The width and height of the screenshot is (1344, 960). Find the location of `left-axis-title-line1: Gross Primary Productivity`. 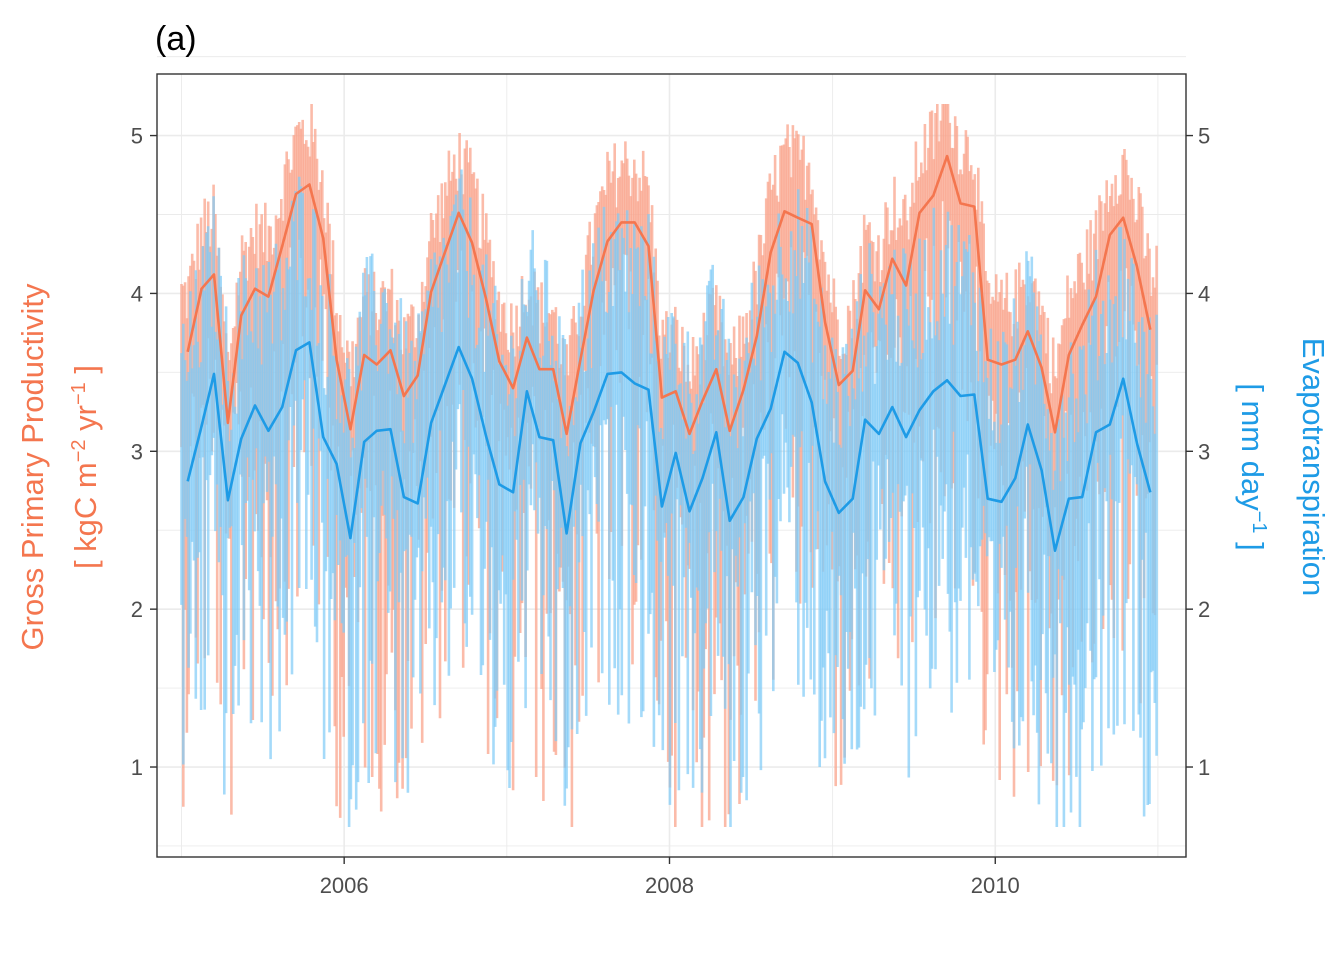

left-axis-title-line1: Gross Primary Productivity is located at coordinates (32, 466).